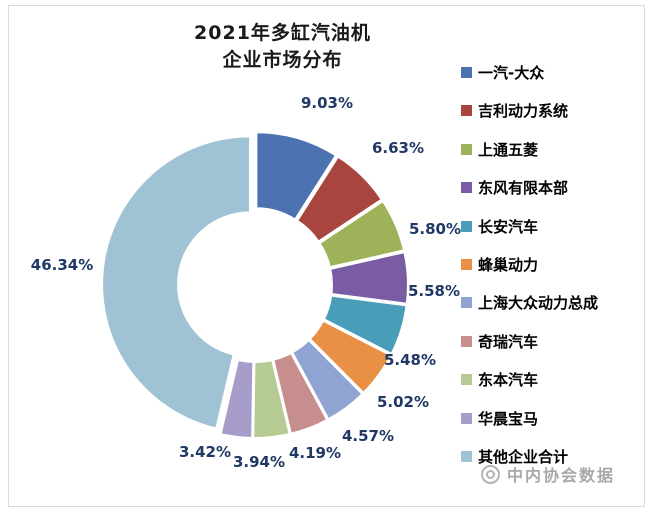 This screenshot has width=650, height=514. I want to click on pct-label-蜂巢动力: 5.02%, so click(403, 402).